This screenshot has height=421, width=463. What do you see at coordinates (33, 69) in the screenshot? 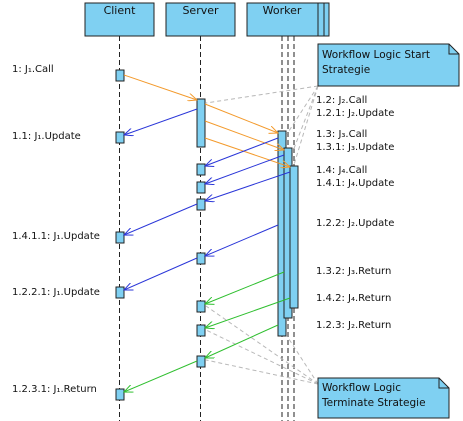
I see `label-1: 1: J₁.Call` at bounding box center [33, 69].